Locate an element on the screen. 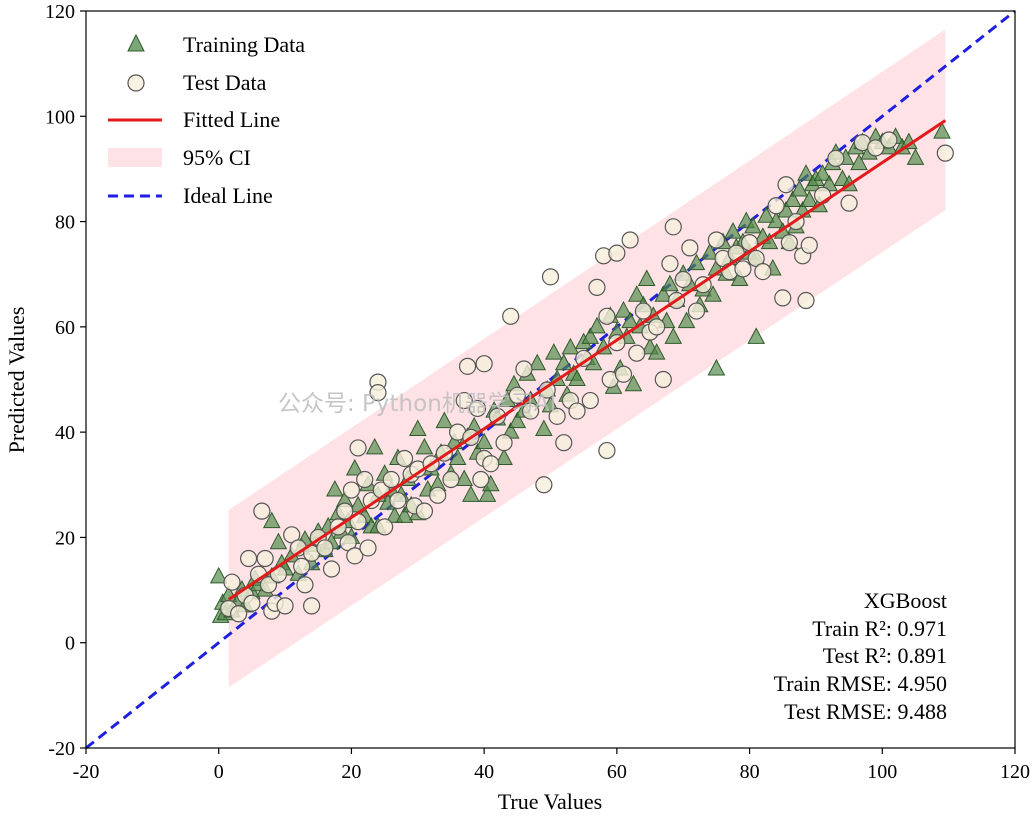 The height and width of the screenshot is (816, 1034). x-tick-label: 100 is located at coordinates (882, 772).